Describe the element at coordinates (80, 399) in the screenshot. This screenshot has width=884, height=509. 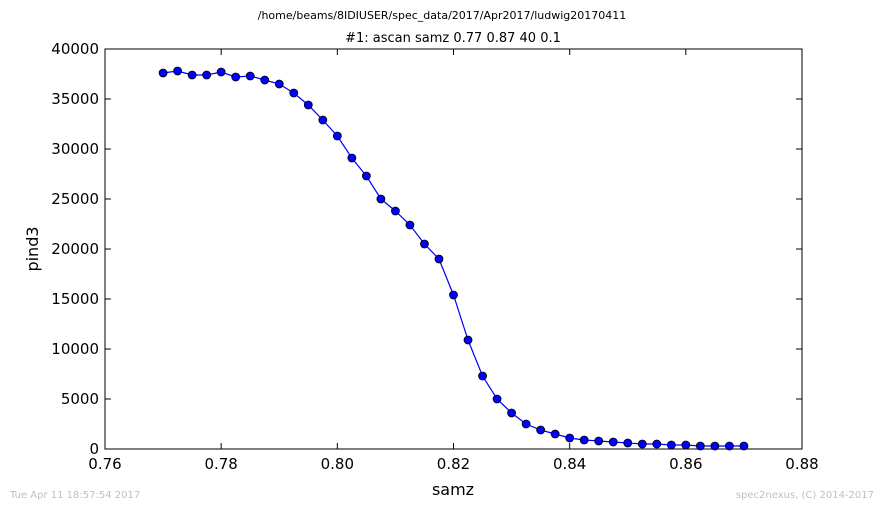
I see `y-tick-label: 5000` at that location.